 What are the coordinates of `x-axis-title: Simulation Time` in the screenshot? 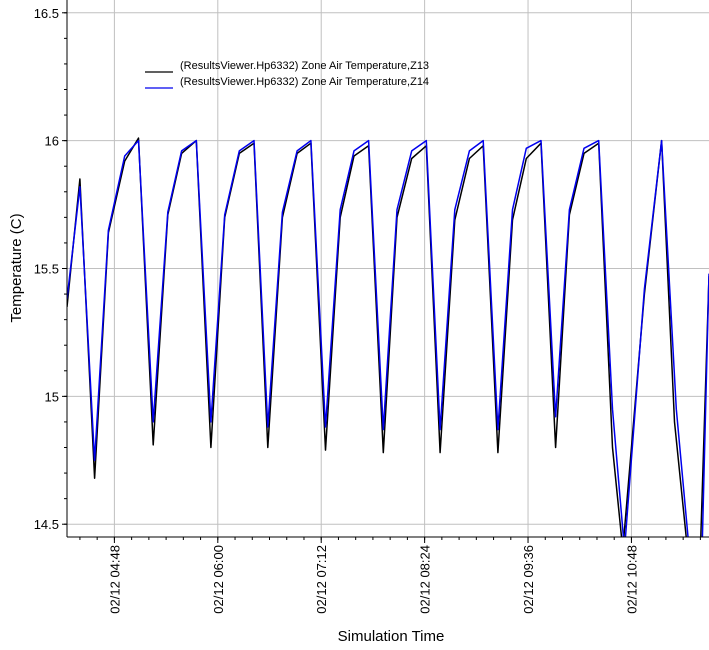 It's located at (391, 636).